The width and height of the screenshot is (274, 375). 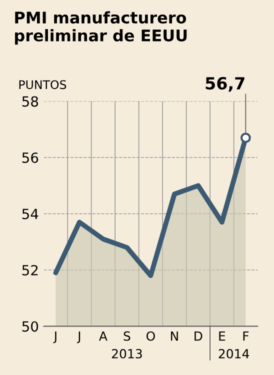 What do you see at coordinates (174, 336) in the screenshot?
I see `x-tick-label: N` at bounding box center [174, 336].